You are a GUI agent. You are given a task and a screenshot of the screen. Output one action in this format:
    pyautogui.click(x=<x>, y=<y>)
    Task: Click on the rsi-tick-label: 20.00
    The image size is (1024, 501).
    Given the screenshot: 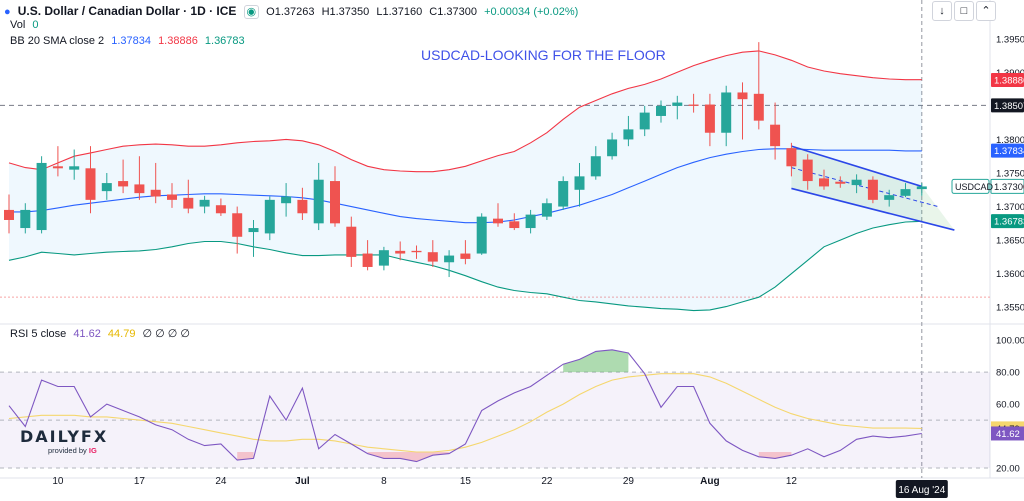 What is the action you would take?
    pyautogui.click(x=1008, y=469)
    